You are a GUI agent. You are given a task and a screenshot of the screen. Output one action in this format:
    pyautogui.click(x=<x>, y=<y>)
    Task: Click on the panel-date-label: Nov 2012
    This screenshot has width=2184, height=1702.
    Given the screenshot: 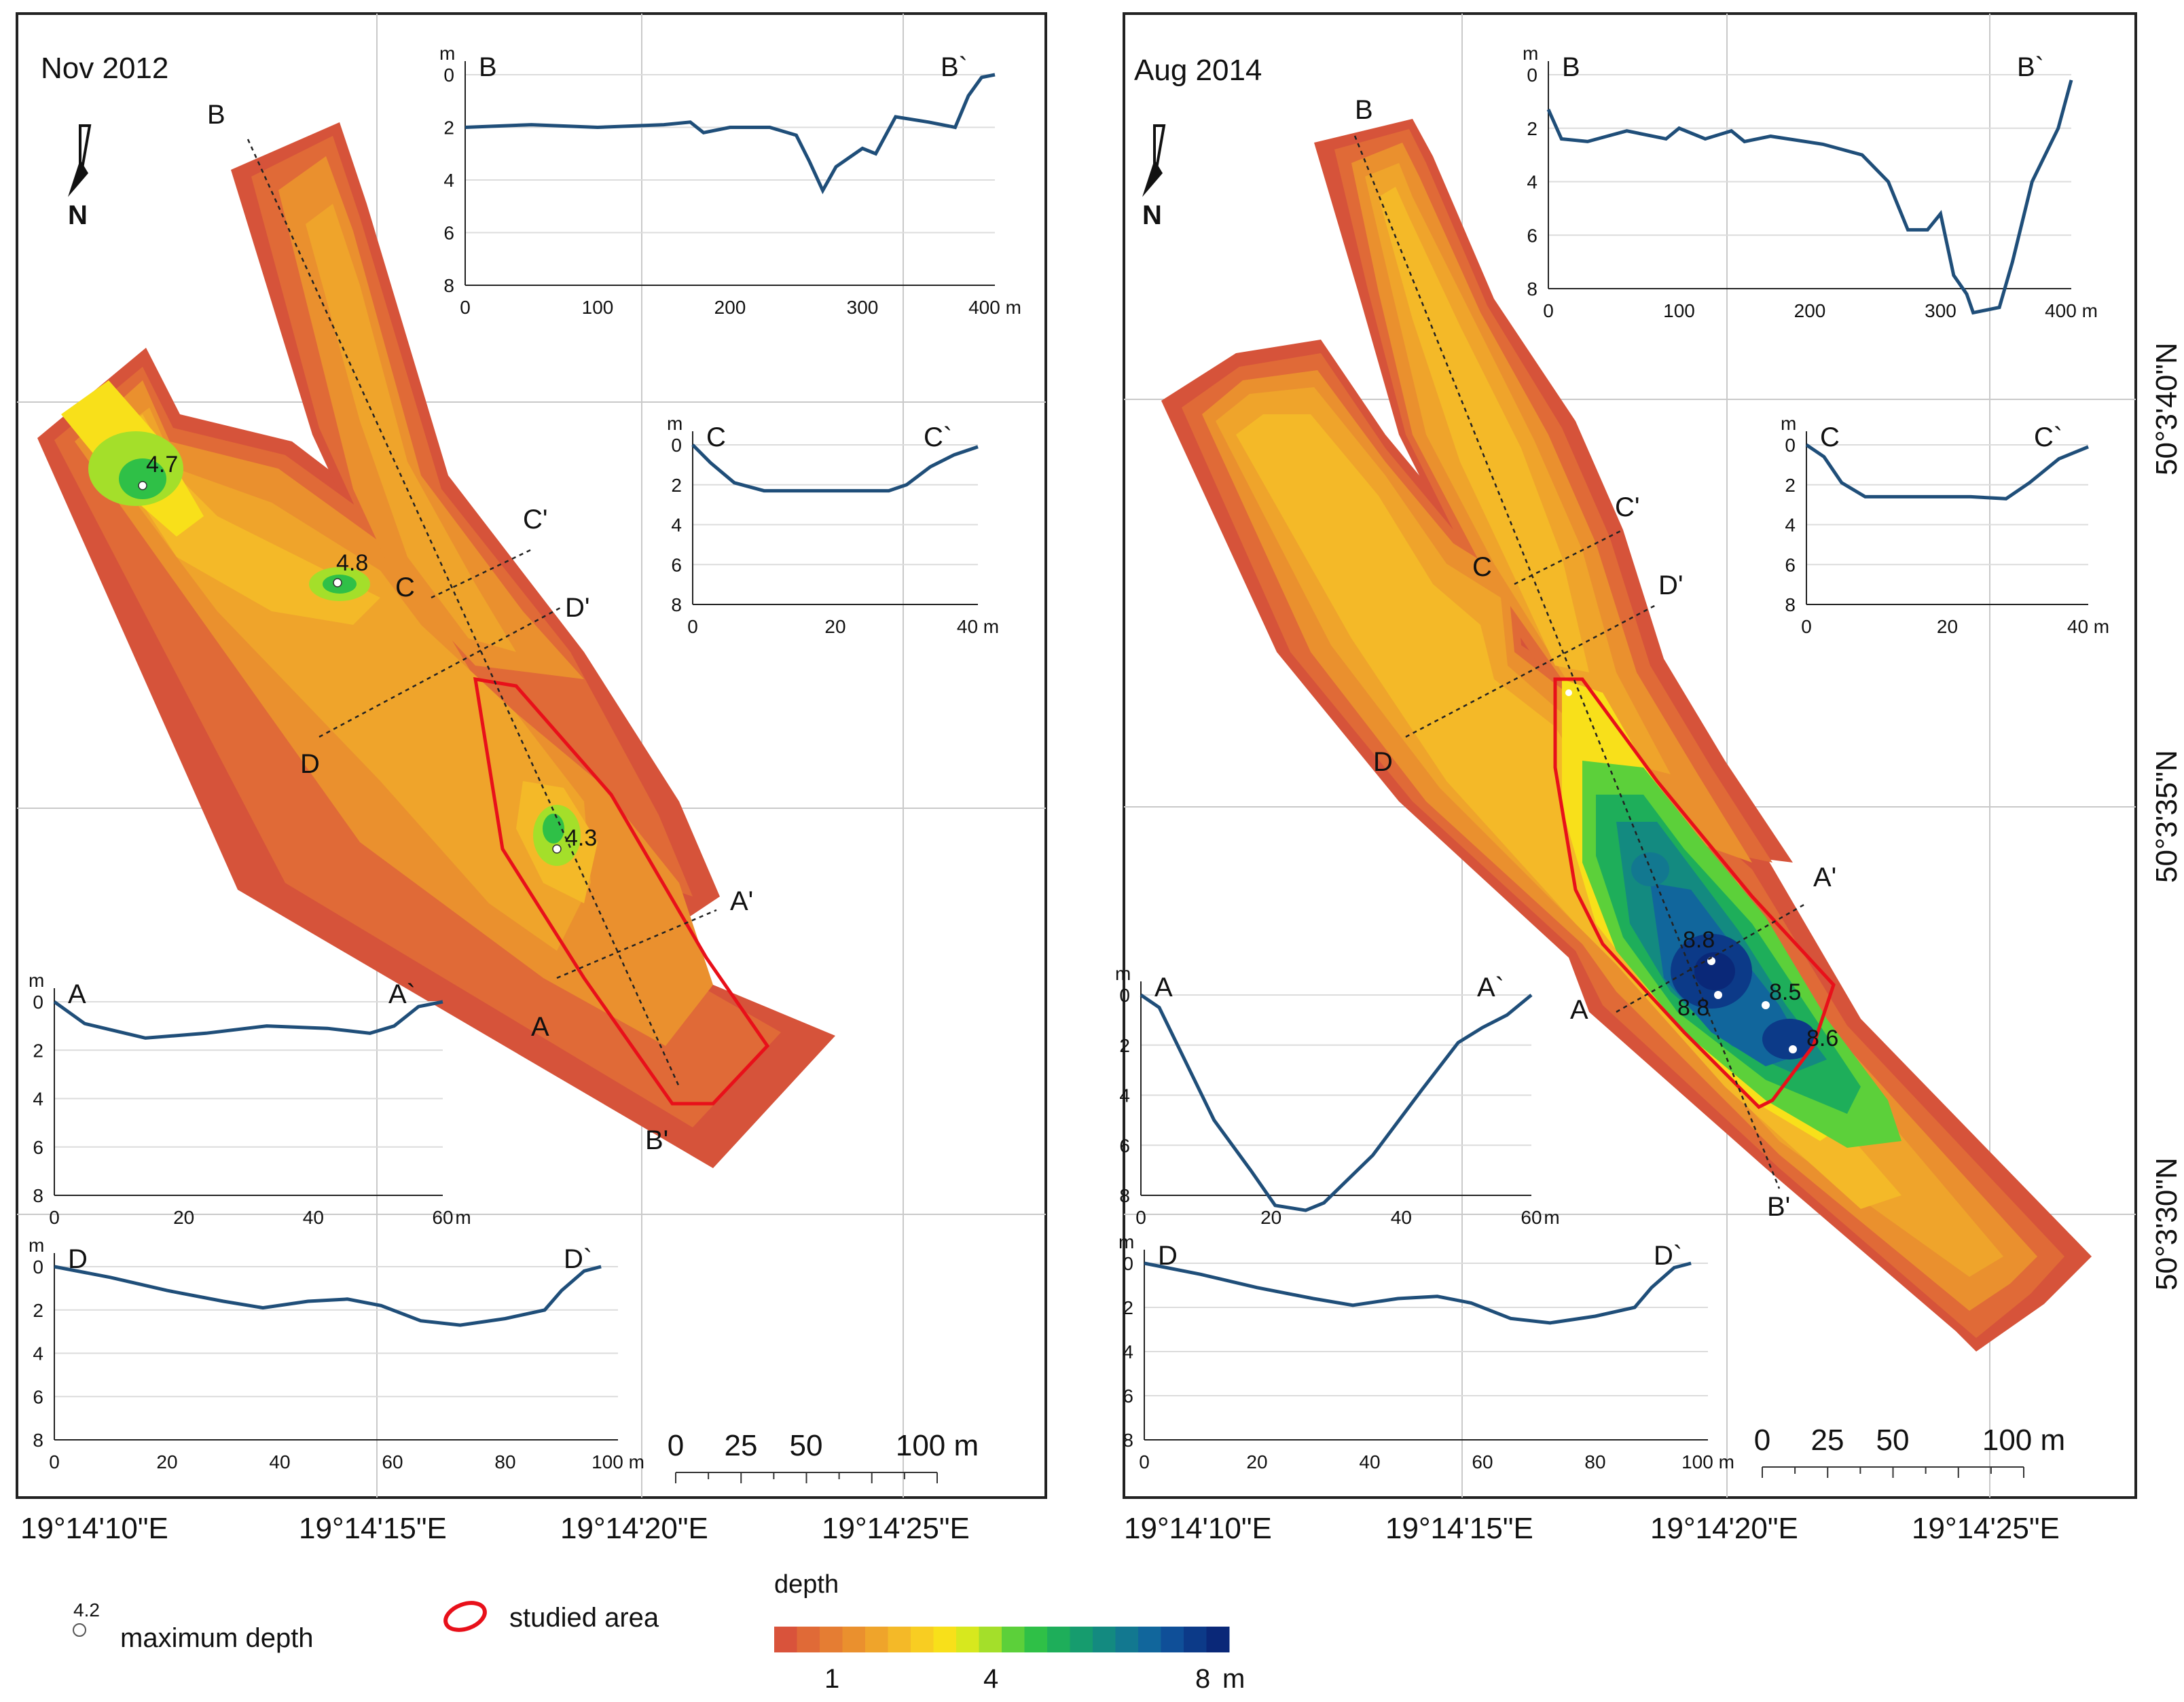 What is the action you would take?
    pyautogui.click(x=104, y=69)
    